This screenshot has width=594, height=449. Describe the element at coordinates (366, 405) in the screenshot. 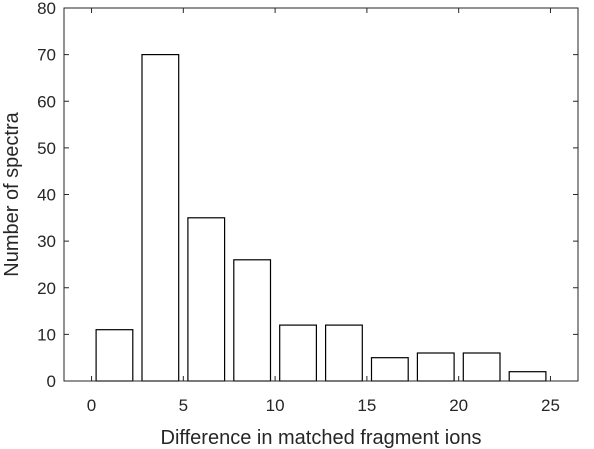

I see `x-tick-label: 15` at that location.